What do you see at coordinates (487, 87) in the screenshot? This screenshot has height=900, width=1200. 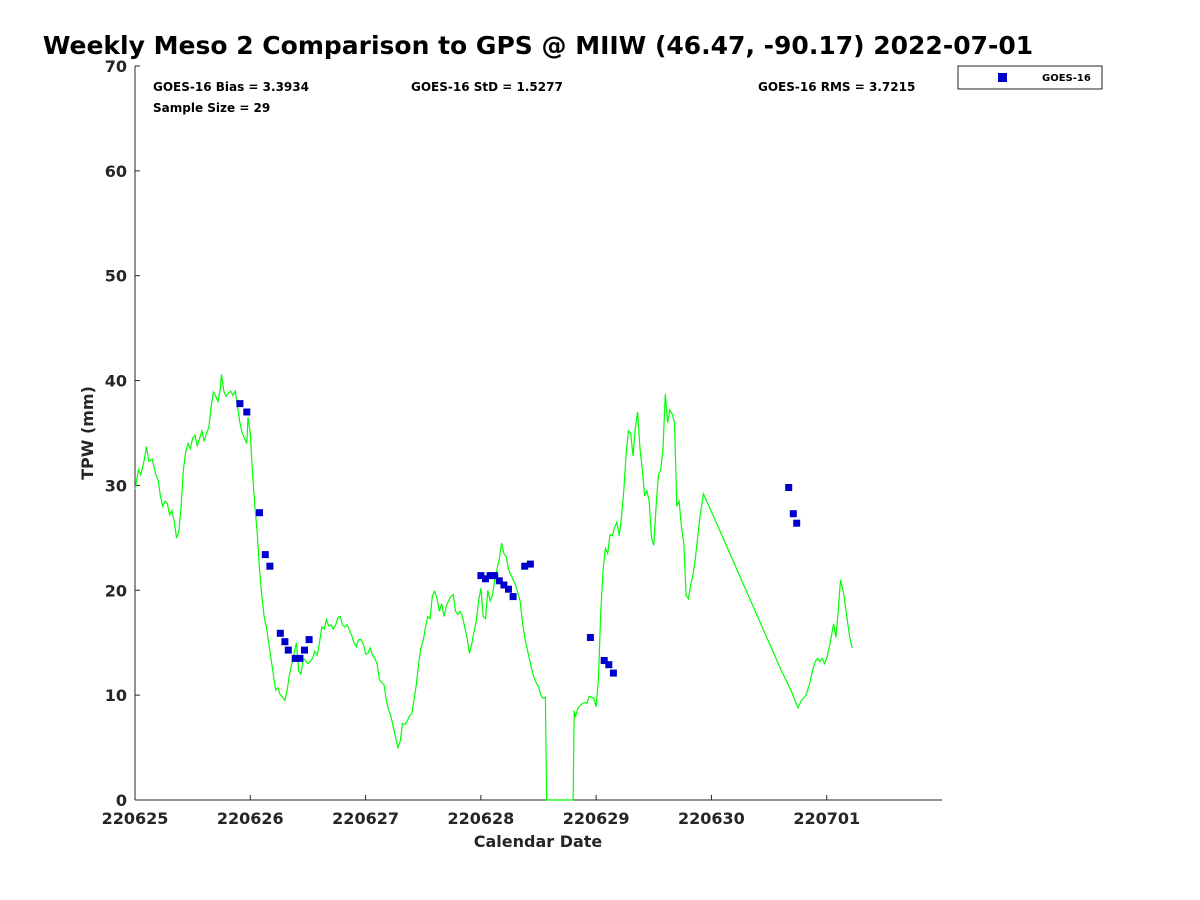 I see `stat-std: GOES-16 StD = 1.5277` at bounding box center [487, 87].